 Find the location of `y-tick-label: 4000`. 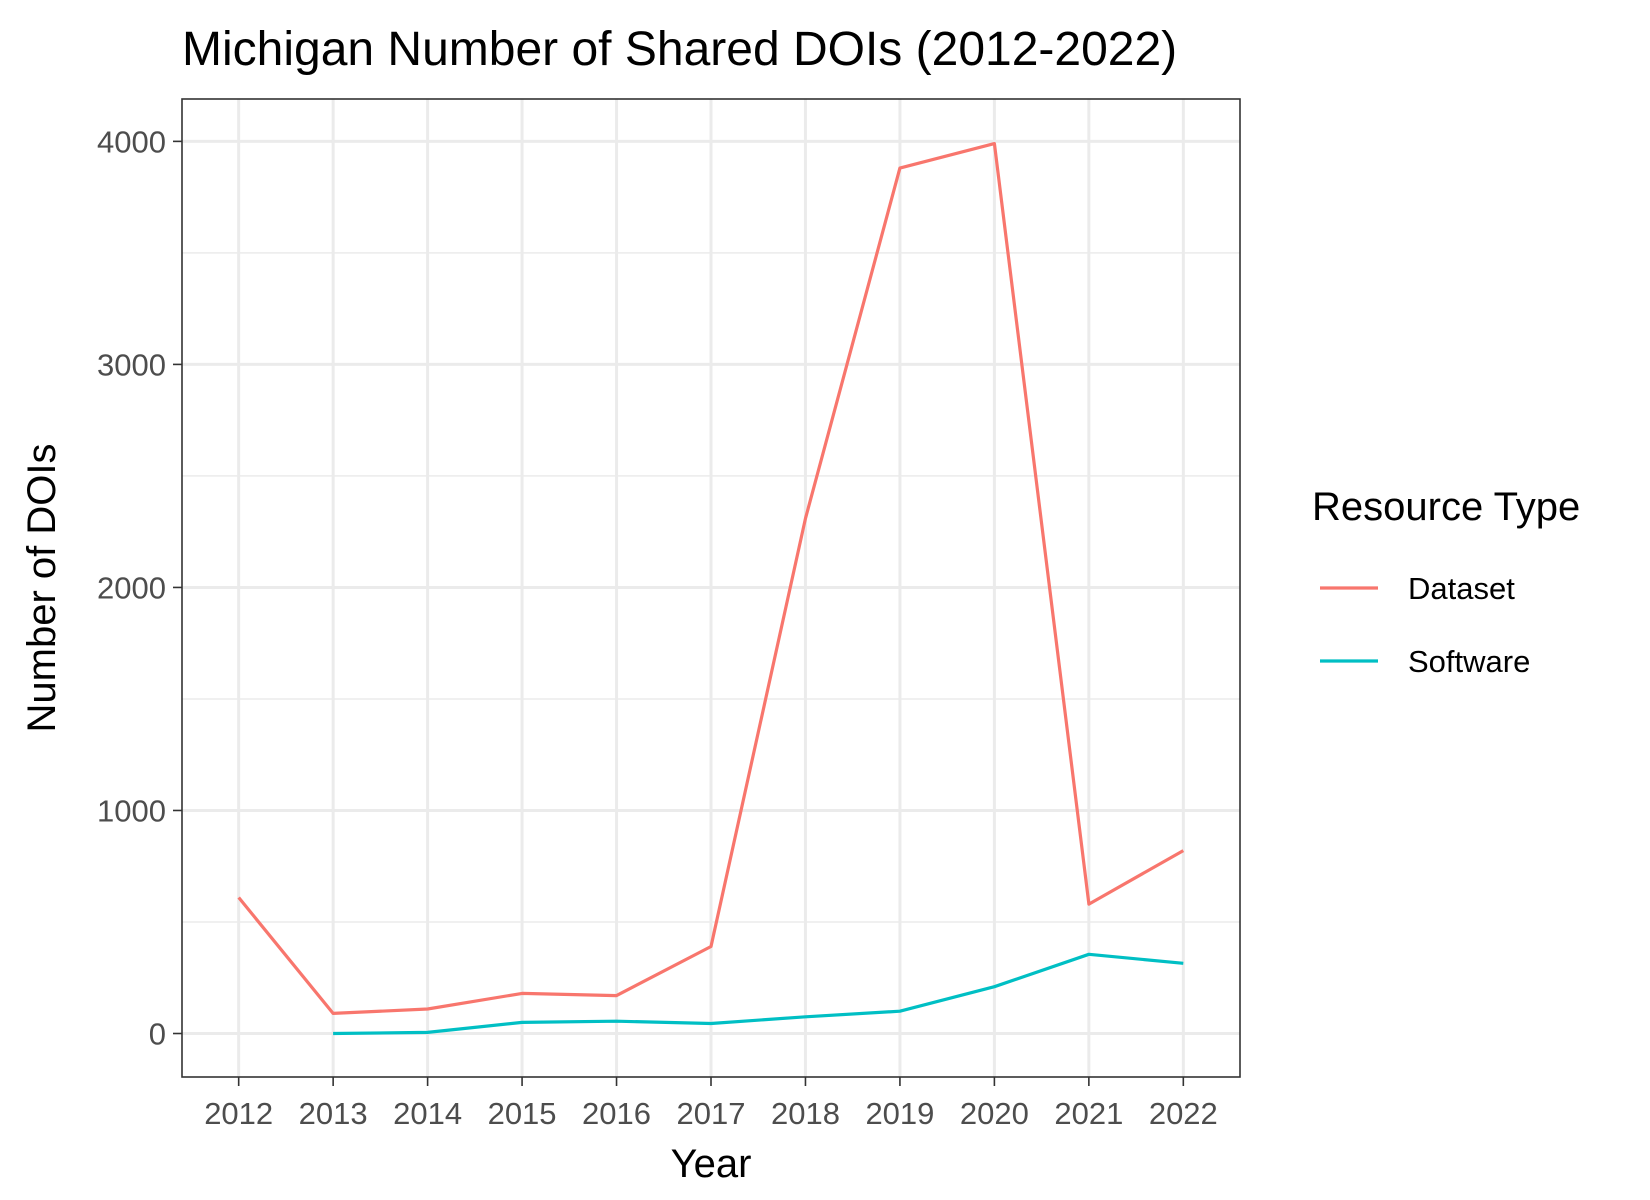

y-tick-label: 4000 is located at coordinates (131, 141).